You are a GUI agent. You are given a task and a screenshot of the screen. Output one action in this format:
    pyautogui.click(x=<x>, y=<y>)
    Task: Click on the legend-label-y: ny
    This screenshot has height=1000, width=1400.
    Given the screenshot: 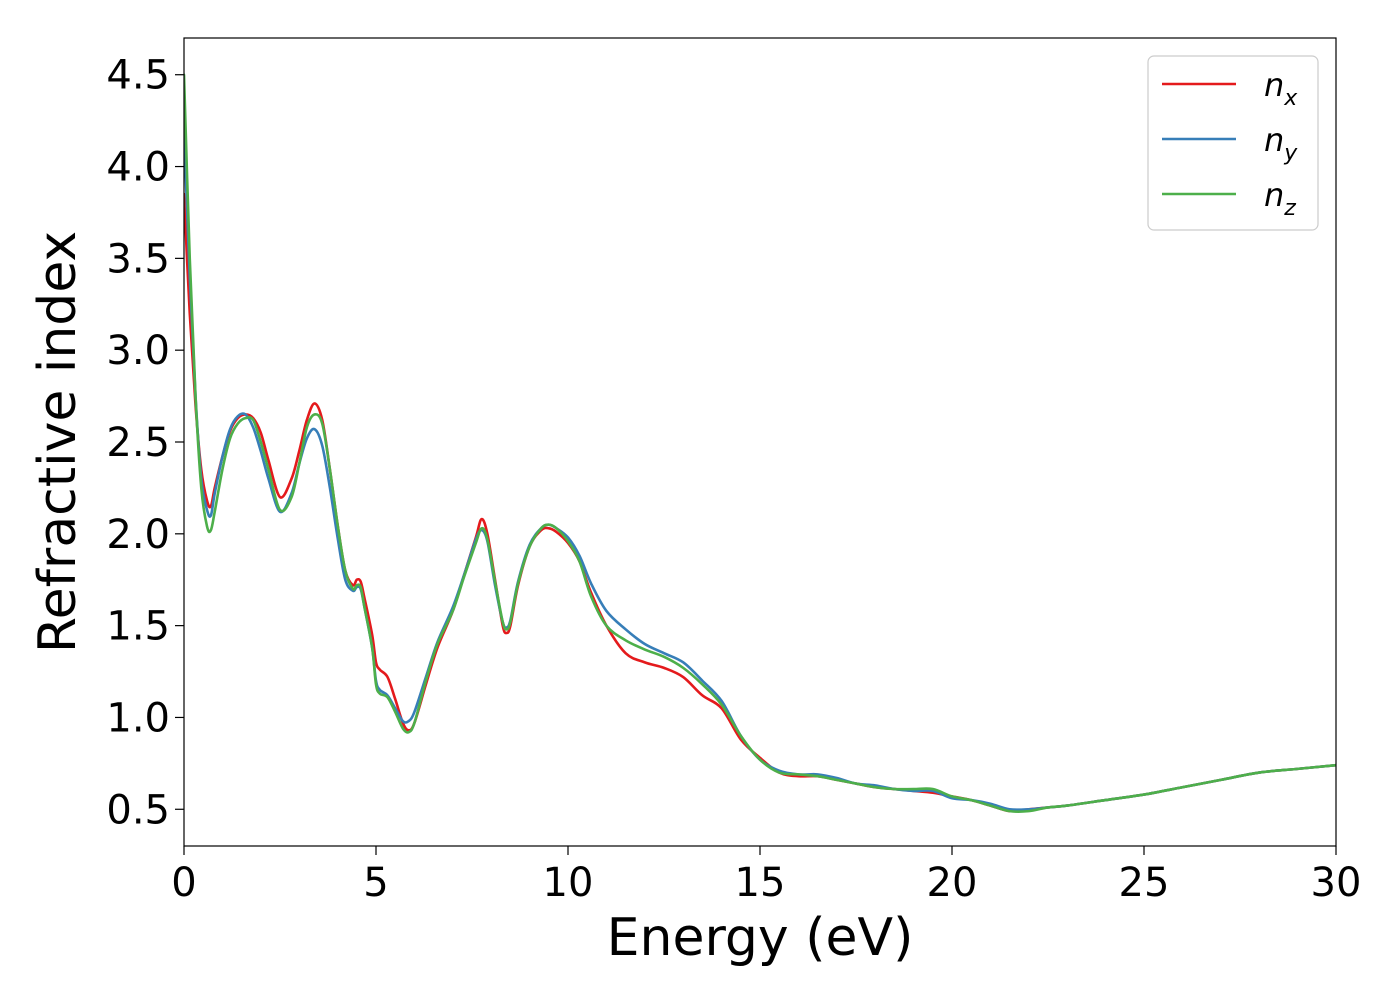 What is the action you would take?
    pyautogui.click(x=1281, y=143)
    